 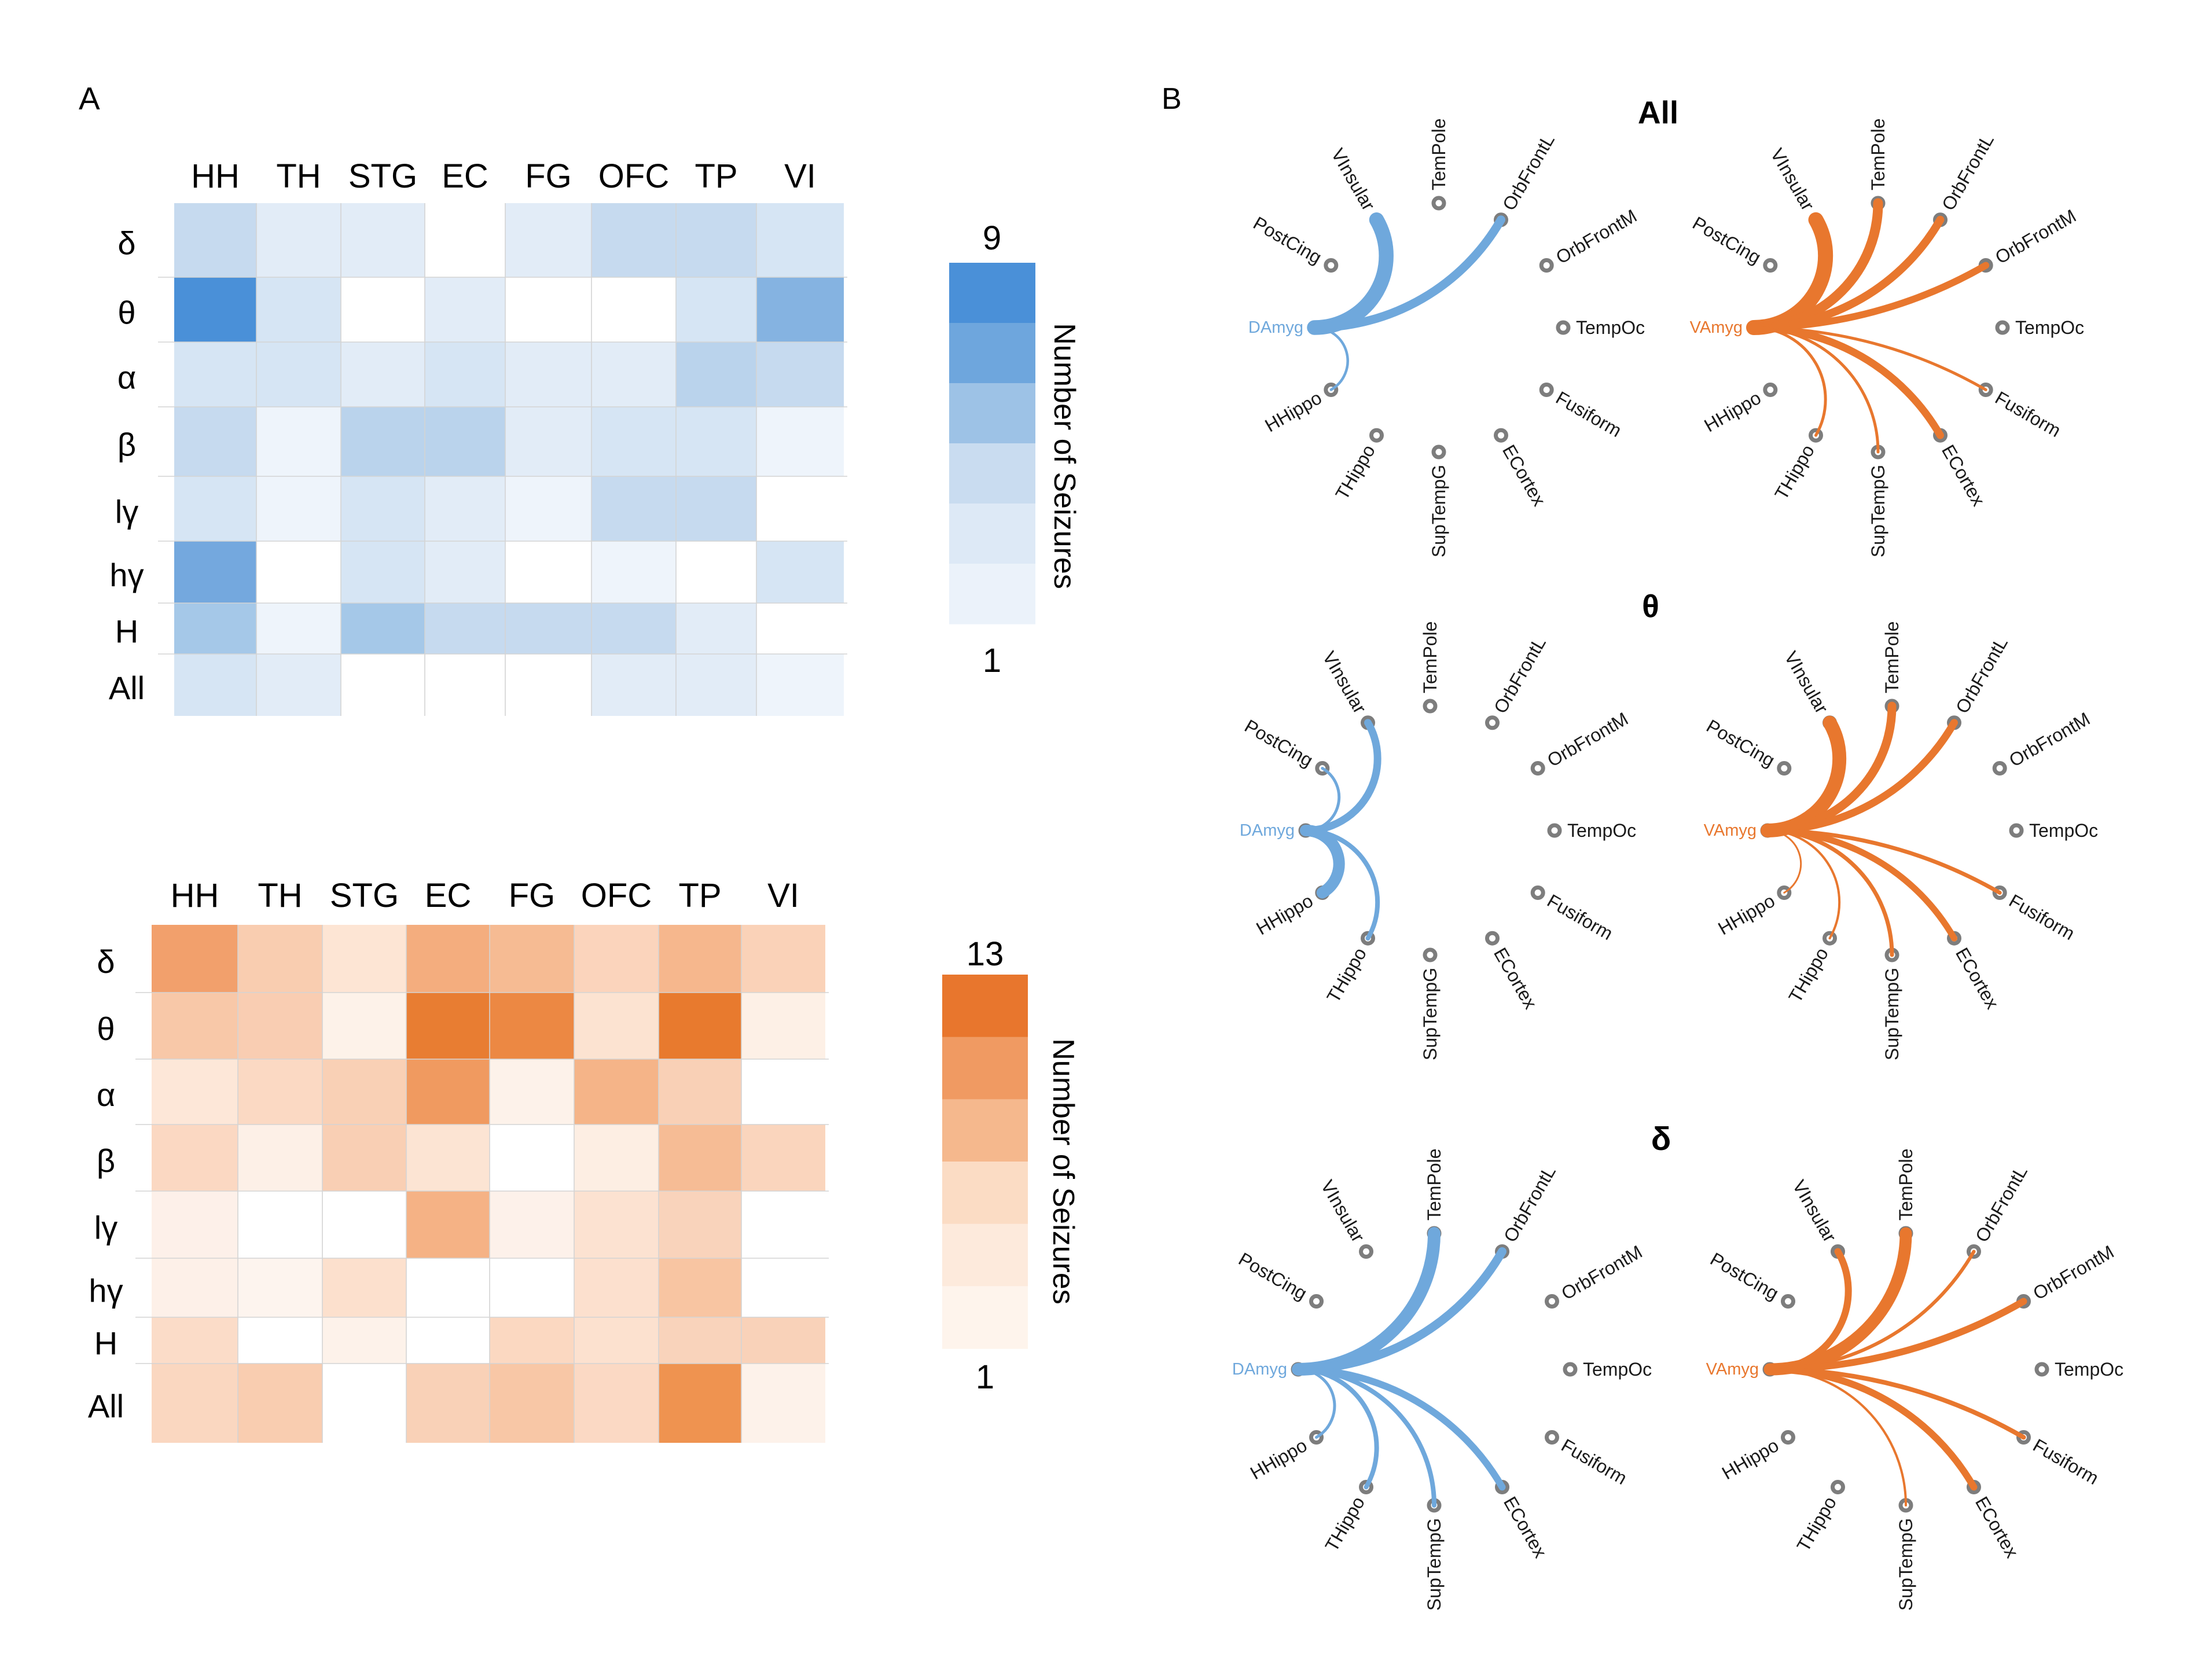 What do you see at coordinates (1172, 99) in the screenshot?
I see `svg-text: B` at bounding box center [1172, 99].